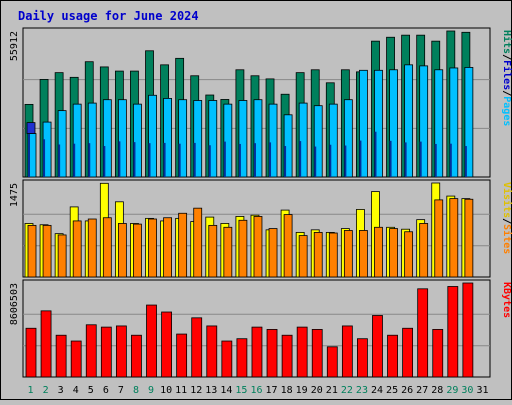  I want to click on day-label: 7, so click(121, 390).